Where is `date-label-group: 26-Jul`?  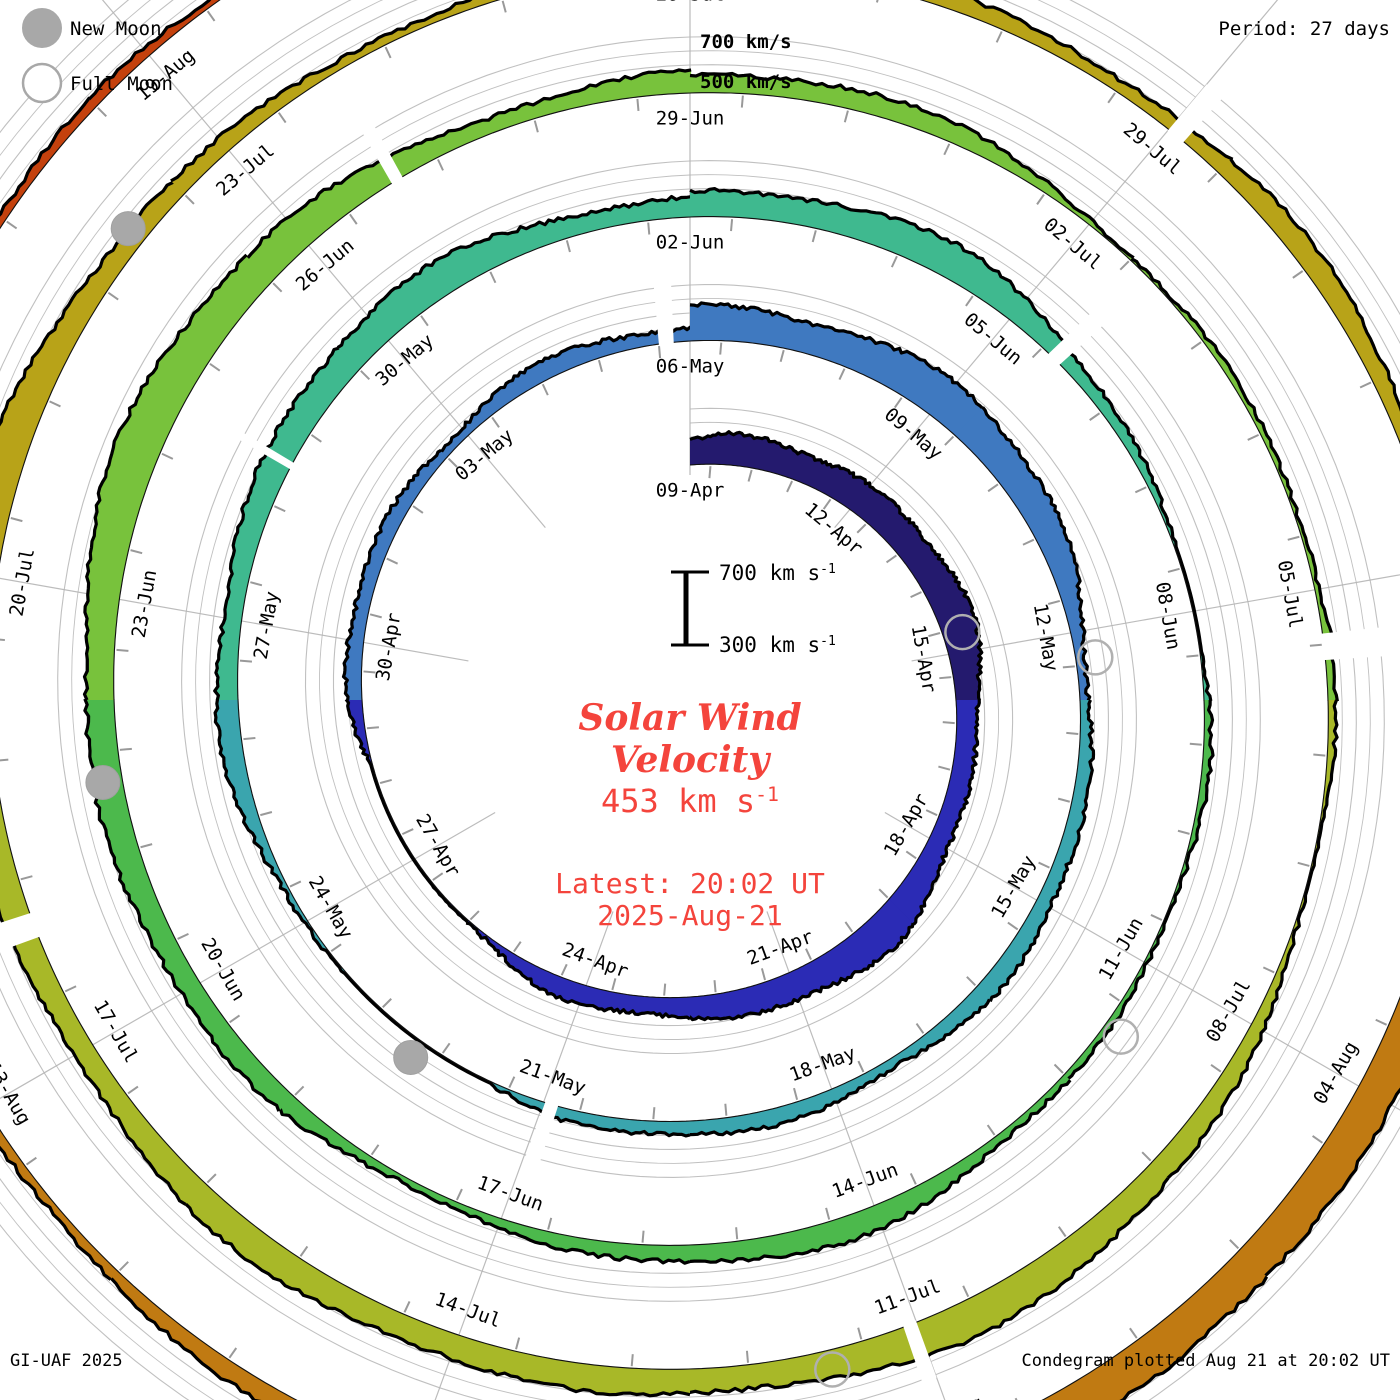
date-label-group: 26-Jul is located at coordinates (690, 3).